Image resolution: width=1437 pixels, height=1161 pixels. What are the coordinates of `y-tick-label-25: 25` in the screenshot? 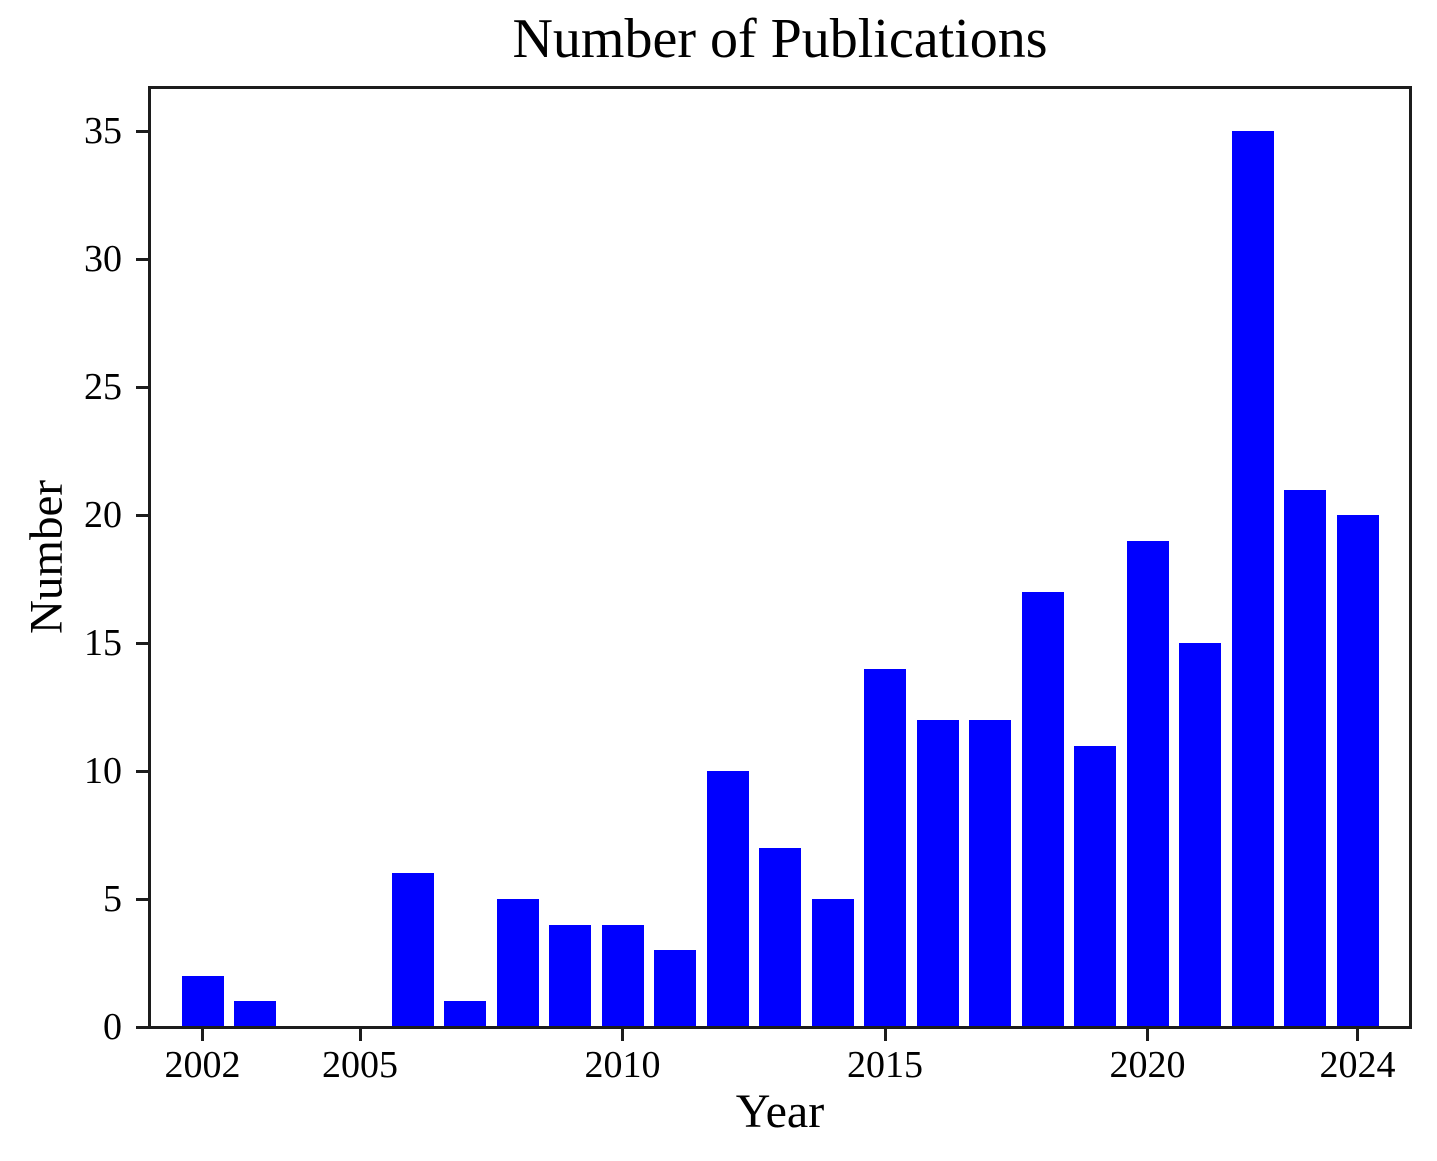 It's located at (103, 387).